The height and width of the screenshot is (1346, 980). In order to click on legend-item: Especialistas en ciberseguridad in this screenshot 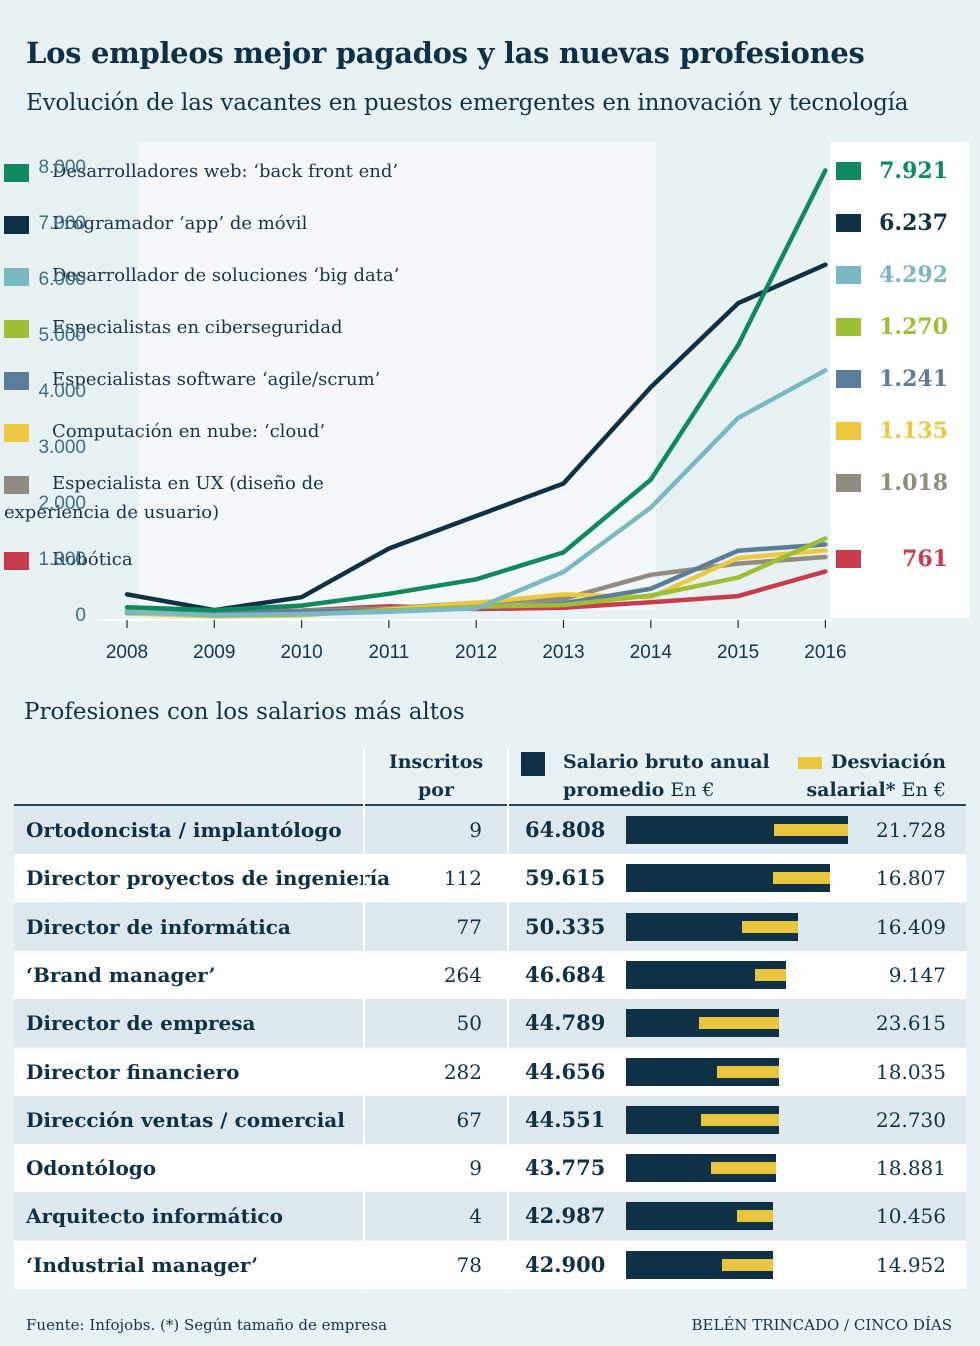, I will do `click(254, 327)`.